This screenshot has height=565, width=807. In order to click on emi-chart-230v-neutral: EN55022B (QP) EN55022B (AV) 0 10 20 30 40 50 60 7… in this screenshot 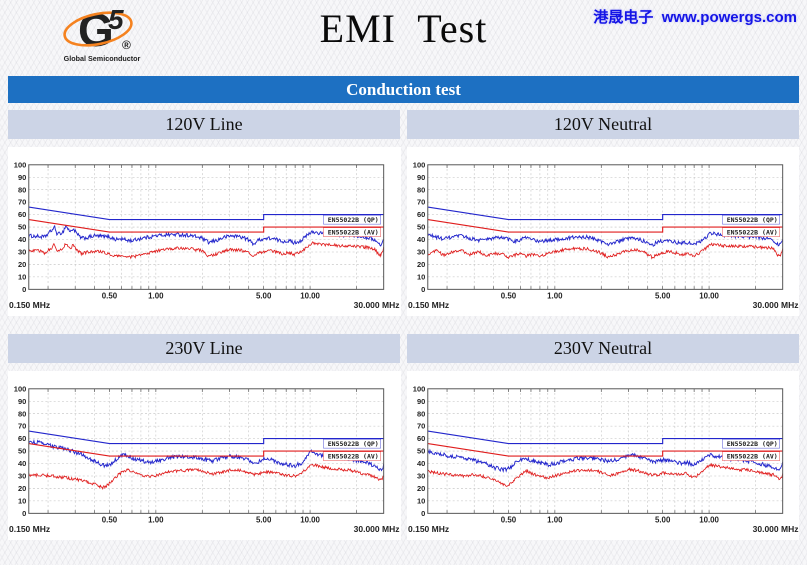, I will do `click(602, 456)`.